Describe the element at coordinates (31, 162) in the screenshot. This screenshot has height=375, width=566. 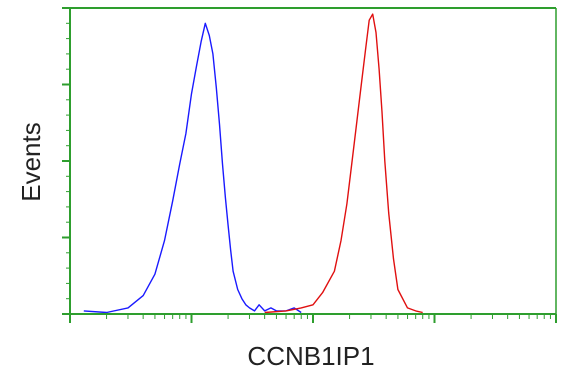
I see `y-axis-title: Events` at that location.